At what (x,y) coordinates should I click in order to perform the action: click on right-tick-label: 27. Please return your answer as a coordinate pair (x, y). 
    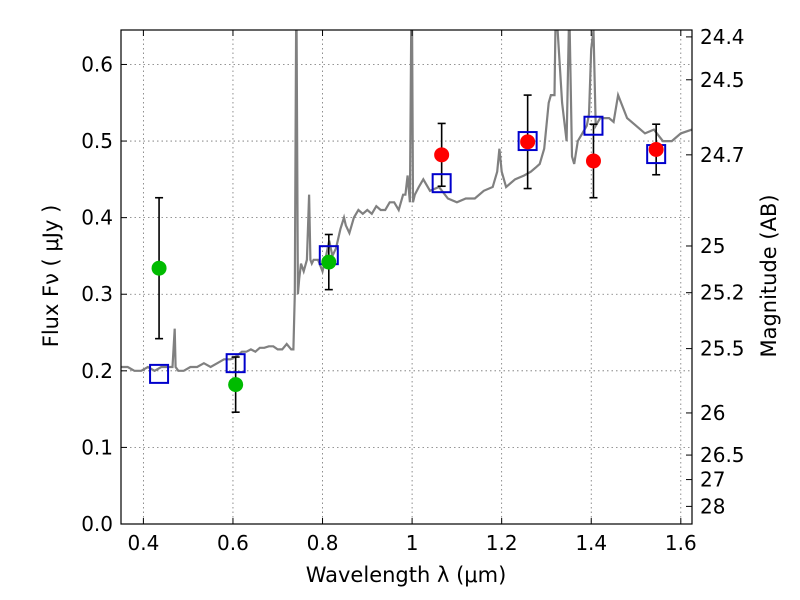
    Looking at the image, I should click on (712, 480).